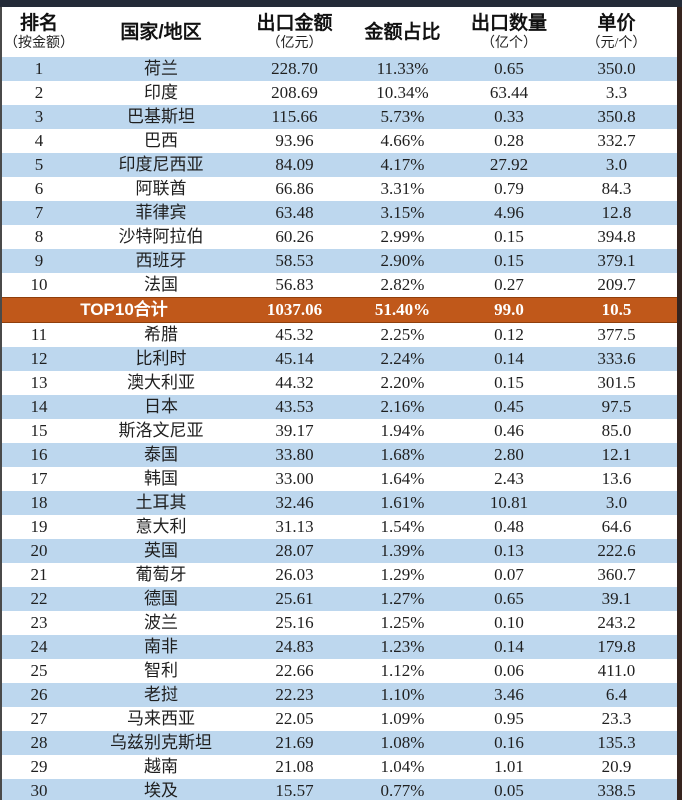  Describe the element at coordinates (509, 334) in the screenshot. I see `cell-quantity: 0.12` at that location.